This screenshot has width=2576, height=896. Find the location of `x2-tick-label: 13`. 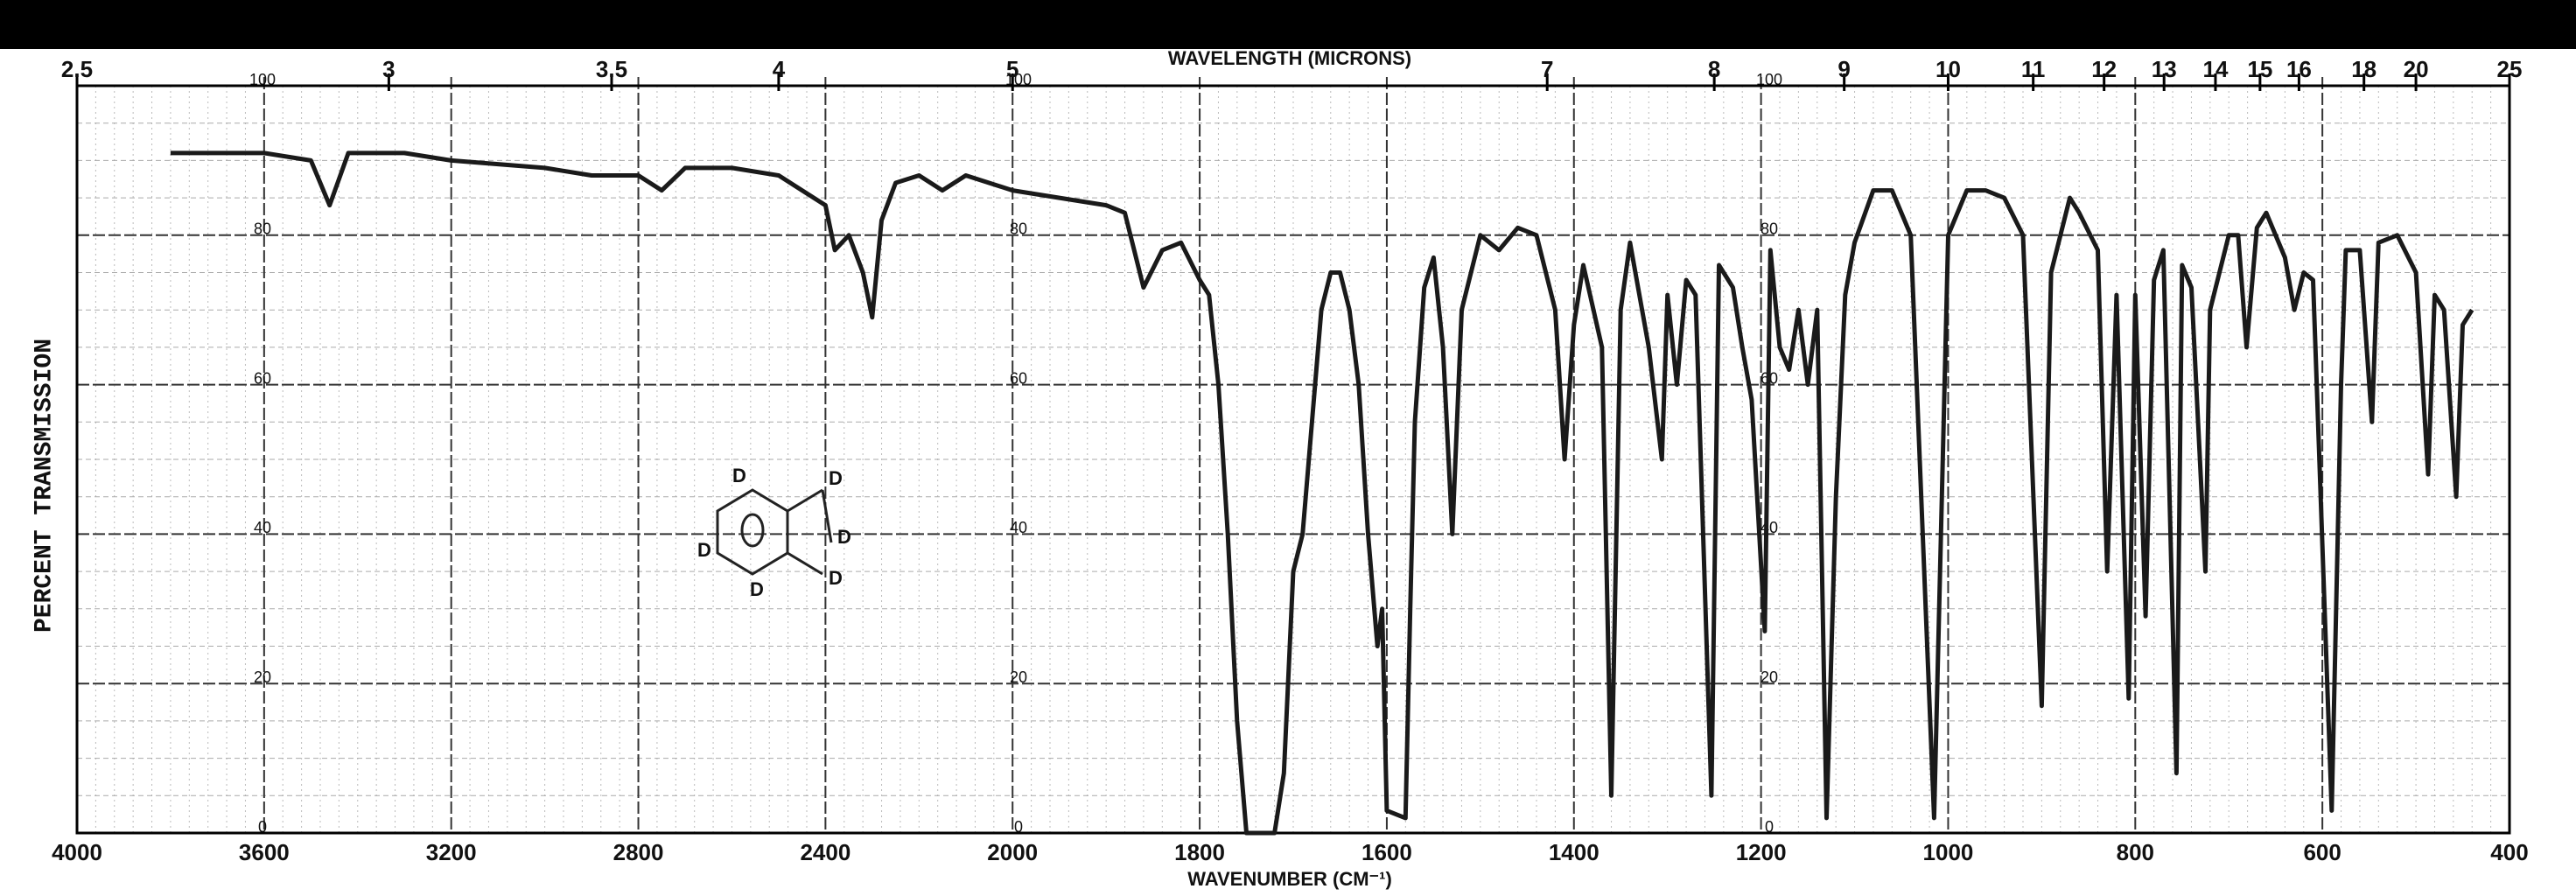

x2-tick-label: 13 is located at coordinates (2164, 69).